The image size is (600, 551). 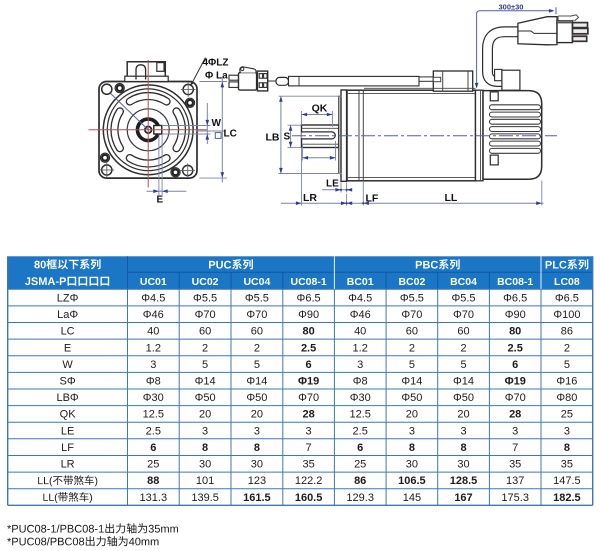 What do you see at coordinates (332, 184) in the screenshot?
I see `svg-text: LE` at bounding box center [332, 184].